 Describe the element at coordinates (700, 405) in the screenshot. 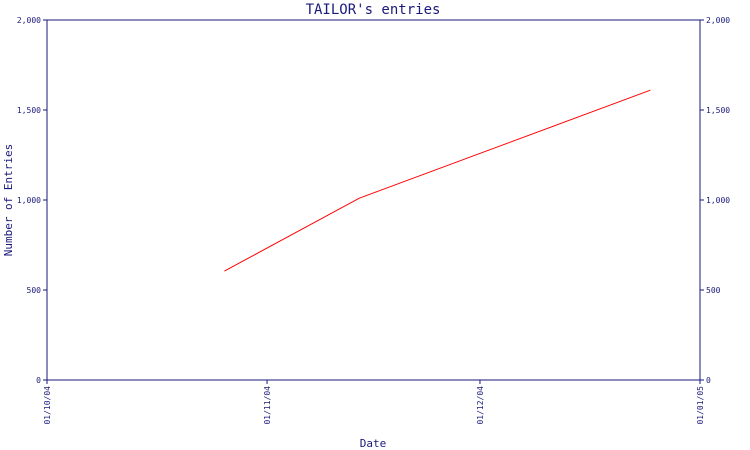

I see `x-tick-label: 01/01/05` at that location.